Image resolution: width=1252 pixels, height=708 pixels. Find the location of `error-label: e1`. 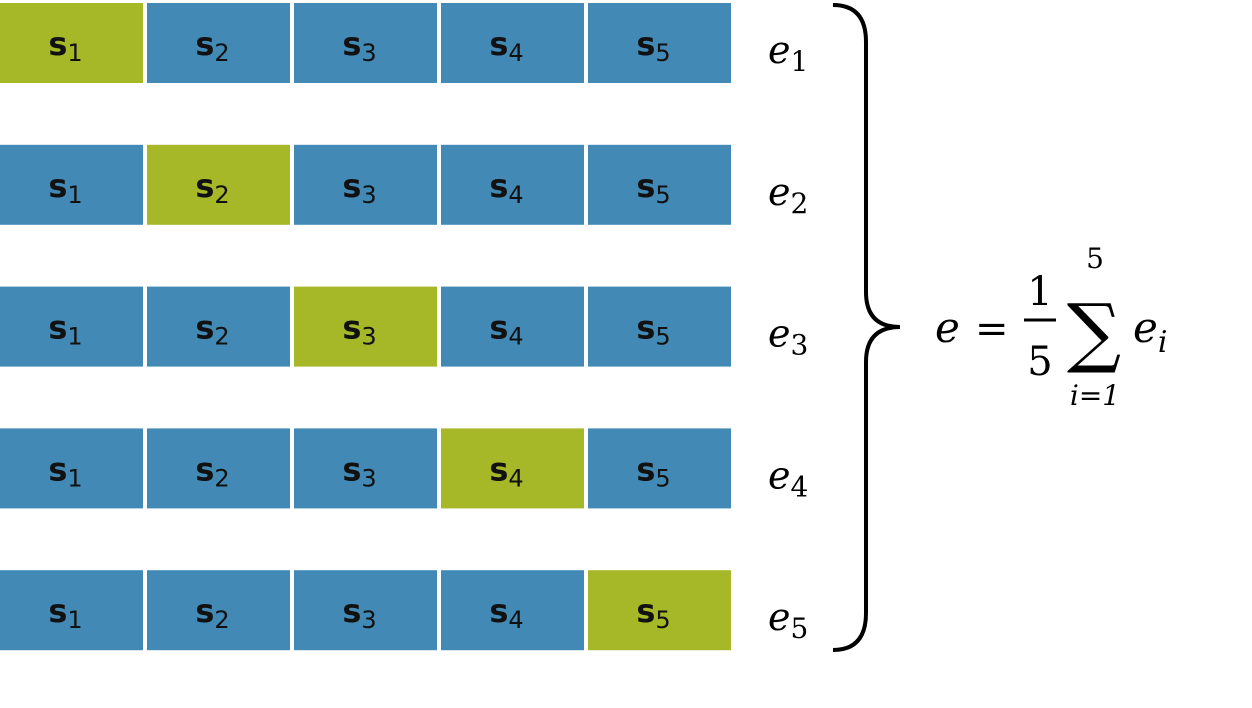

error-label: e1 is located at coordinates (788, 53).